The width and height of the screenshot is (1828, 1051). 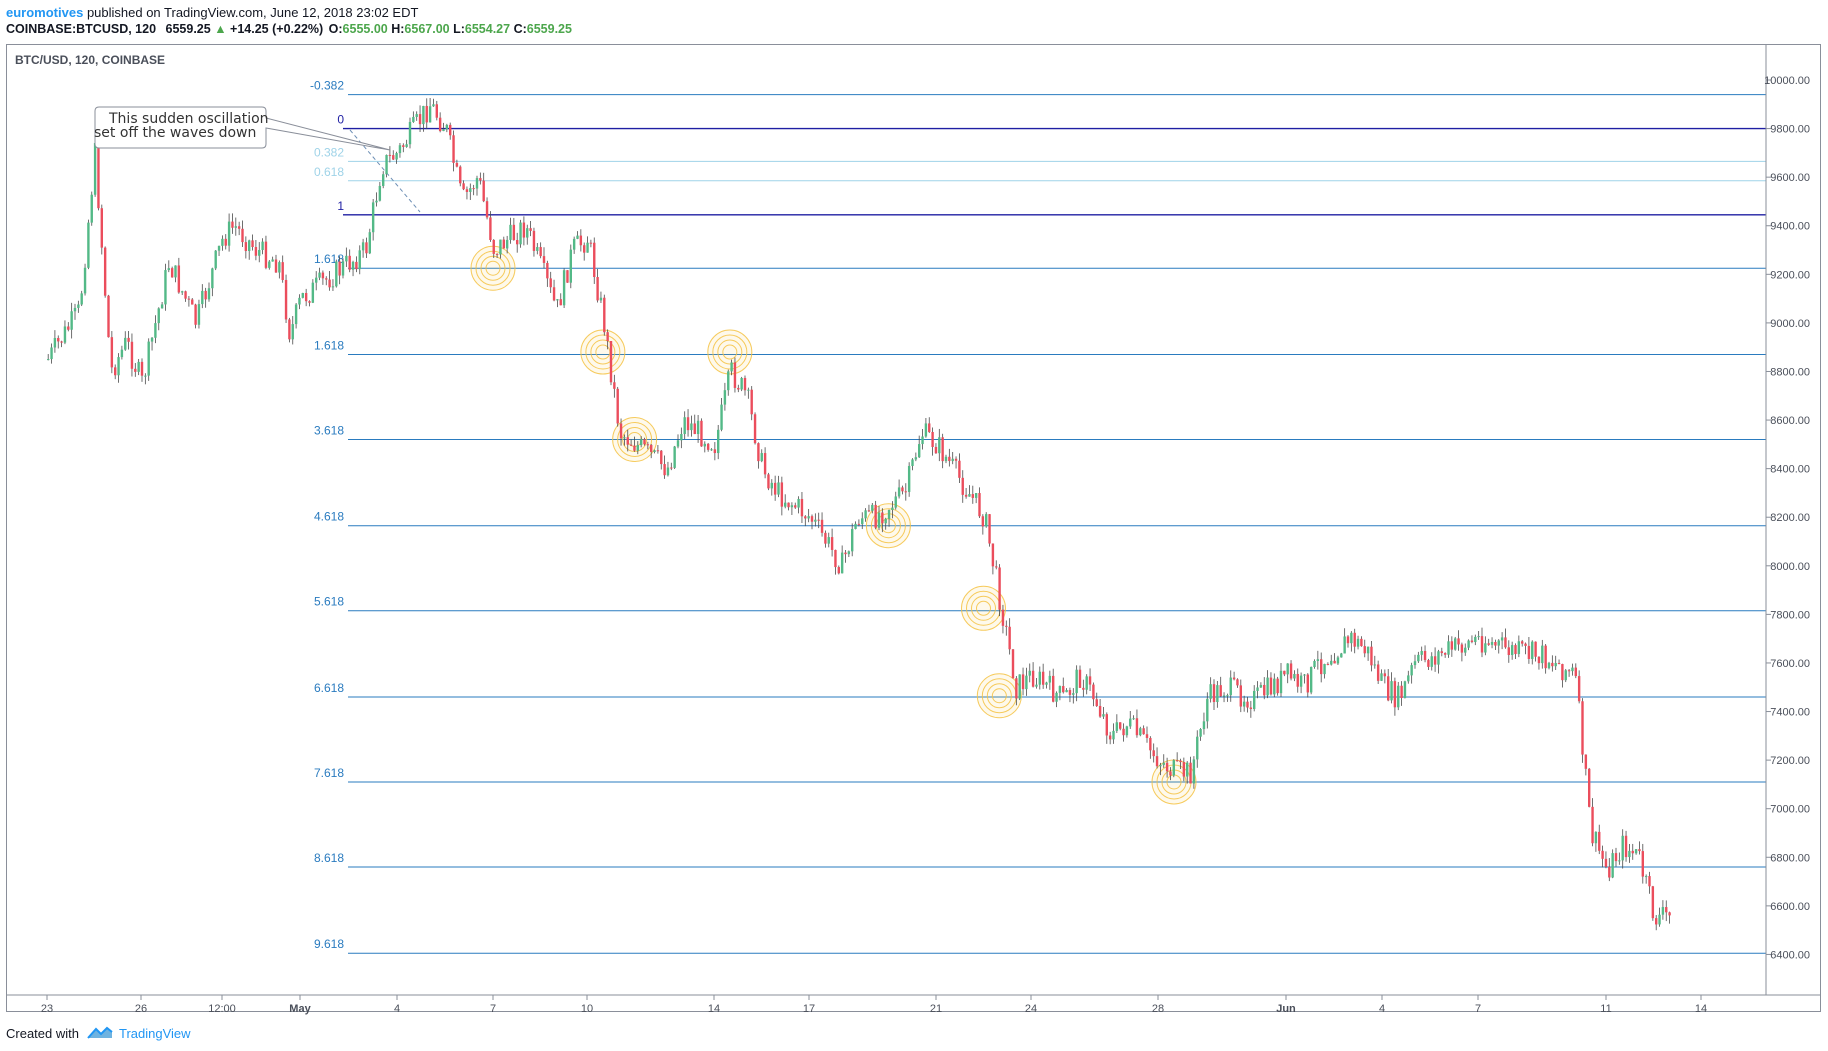 What do you see at coordinates (365, 29) in the screenshot?
I see `open-value: 6555.00` at bounding box center [365, 29].